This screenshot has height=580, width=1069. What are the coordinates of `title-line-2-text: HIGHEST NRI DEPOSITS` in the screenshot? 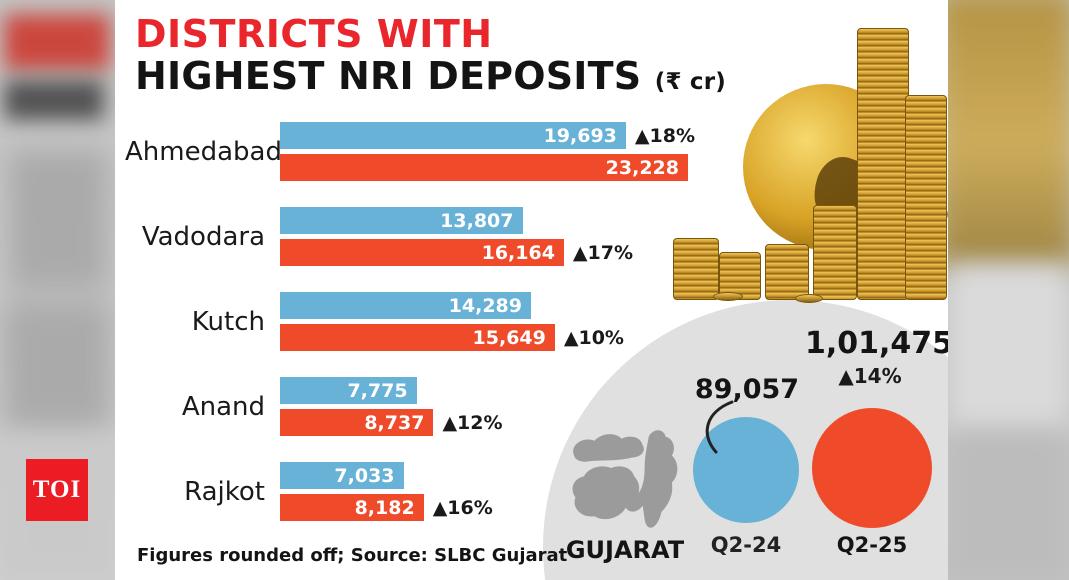 It's located at (388, 75).